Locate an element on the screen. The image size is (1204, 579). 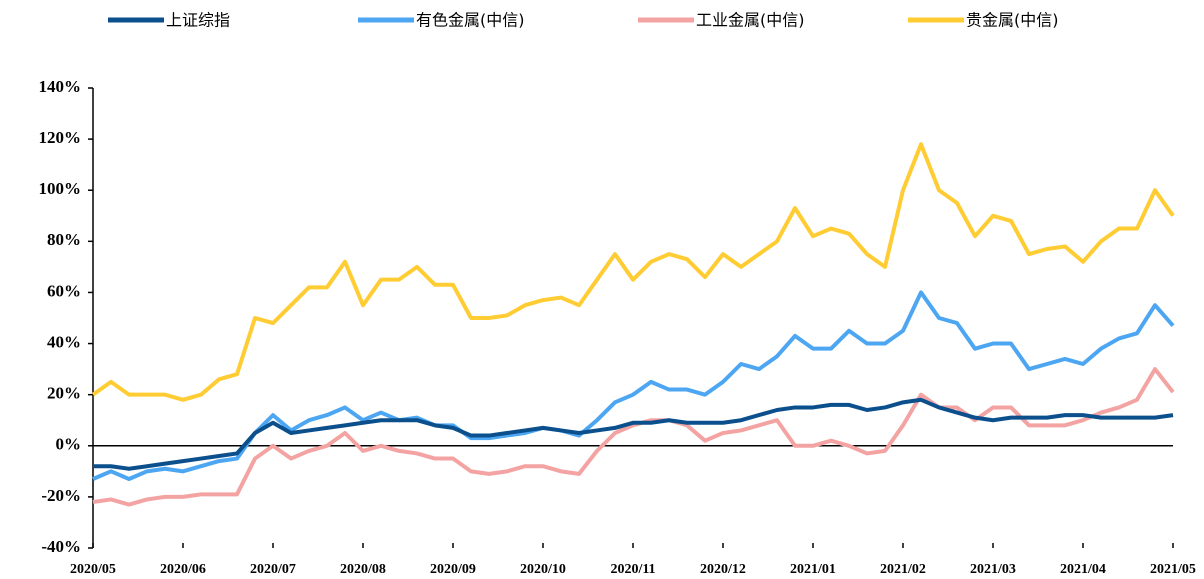
x-tick-label: 2021/02 is located at coordinates (903, 569).